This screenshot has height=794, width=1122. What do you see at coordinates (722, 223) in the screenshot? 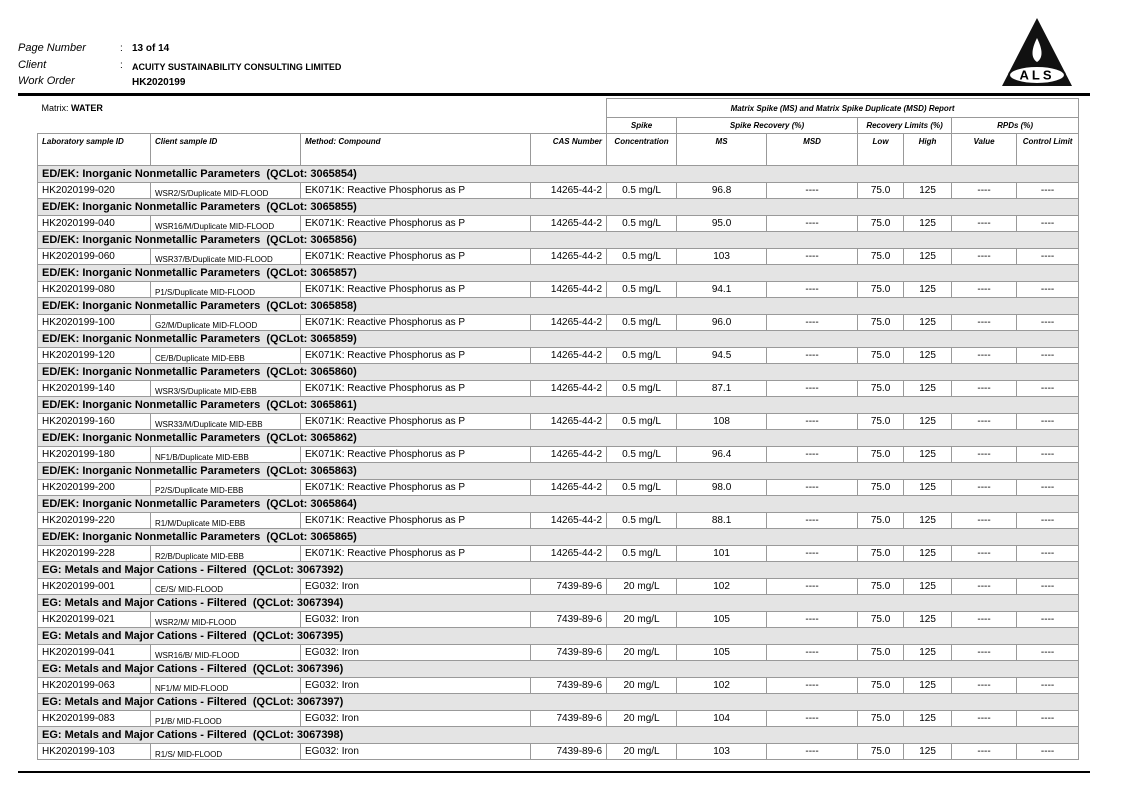
I see `cell: 95.0` at bounding box center [722, 223].